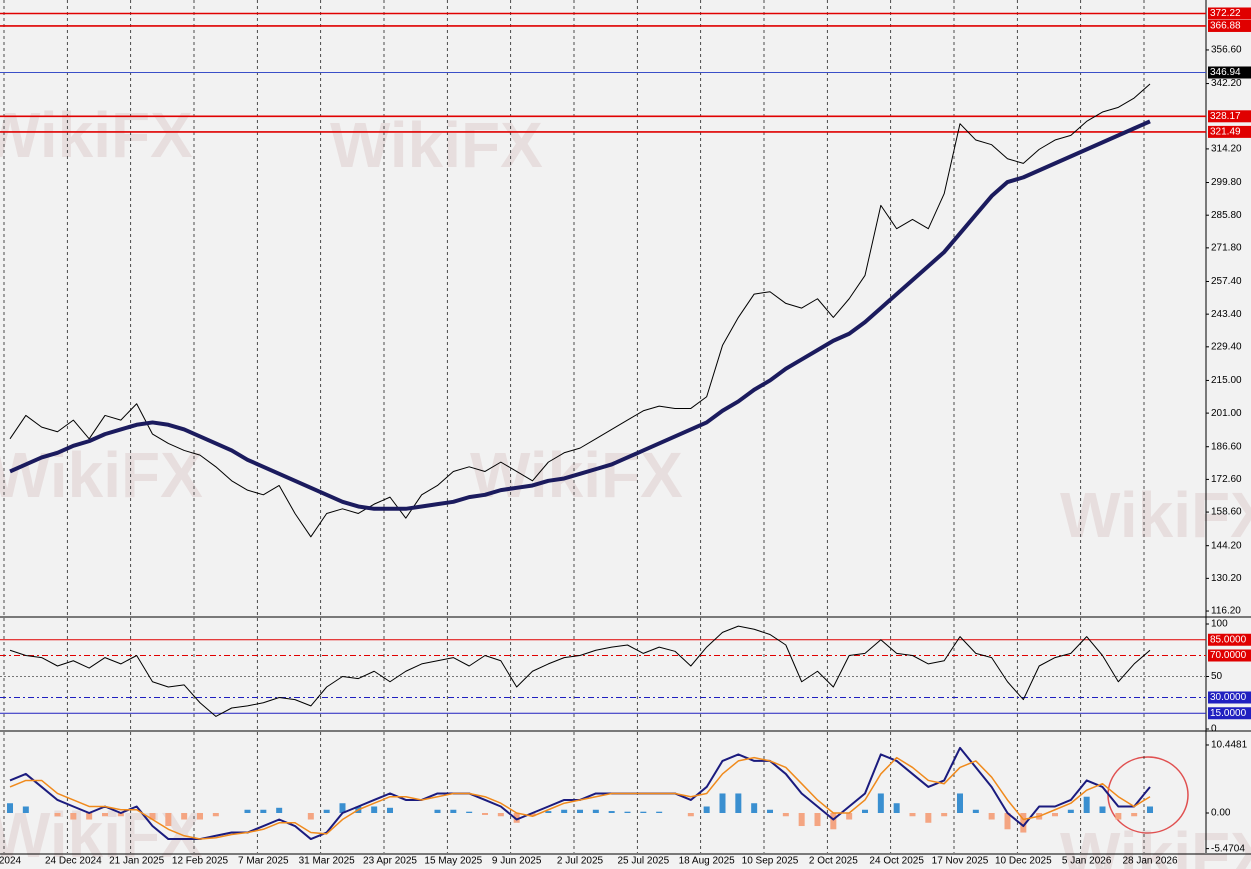 The width and height of the screenshot is (1251, 869). I want to click on y-tick-label: 356.60, so click(1226, 50).